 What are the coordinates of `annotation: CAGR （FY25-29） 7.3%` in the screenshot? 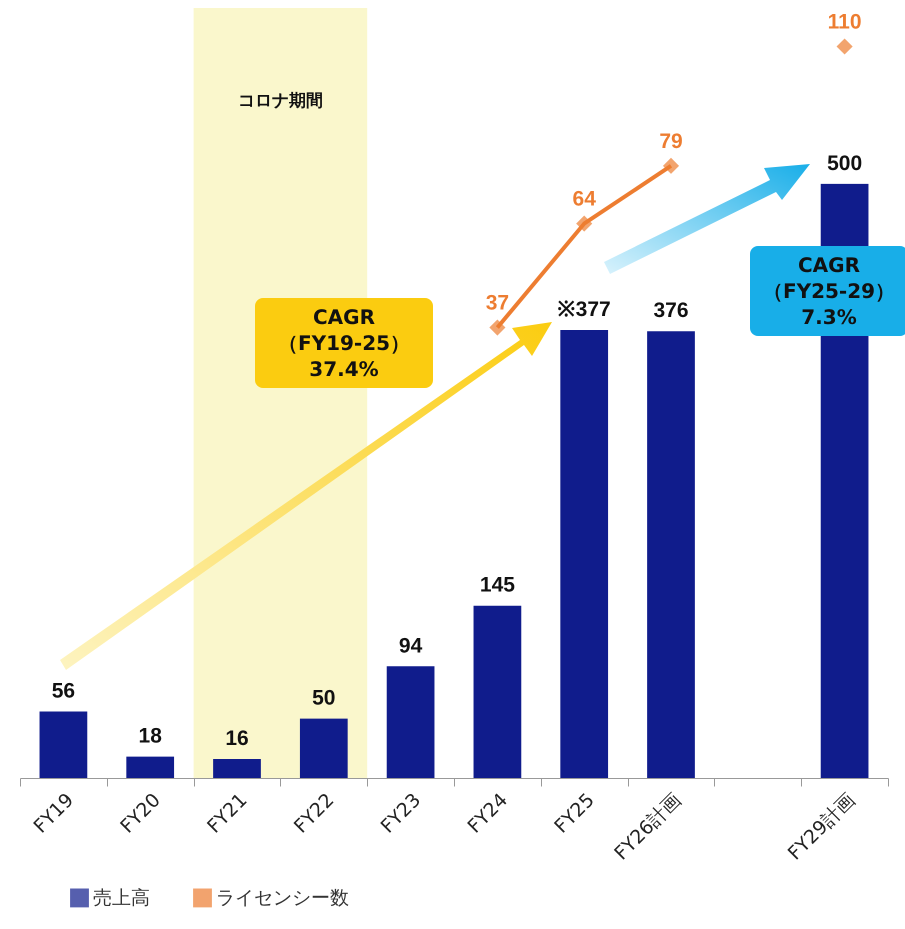 It's located at (827, 291).